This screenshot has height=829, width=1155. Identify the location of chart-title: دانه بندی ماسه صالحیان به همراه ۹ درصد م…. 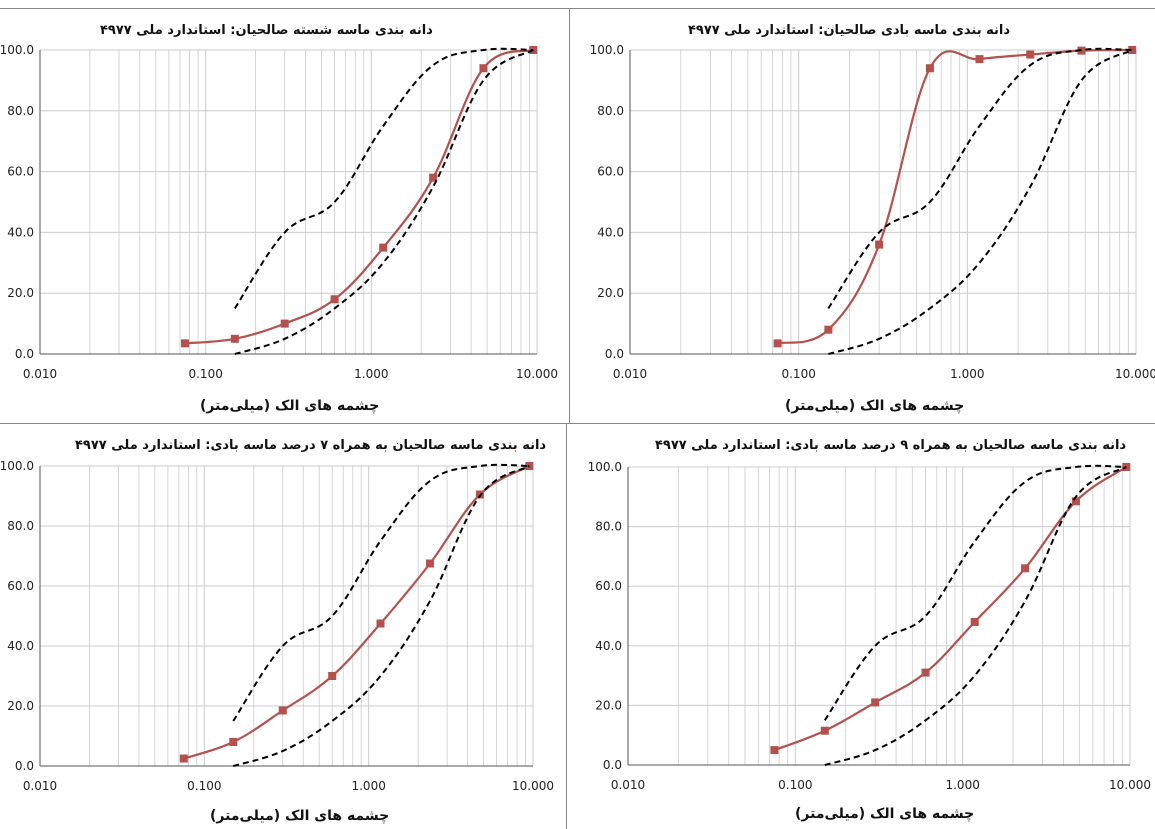
(891, 445).